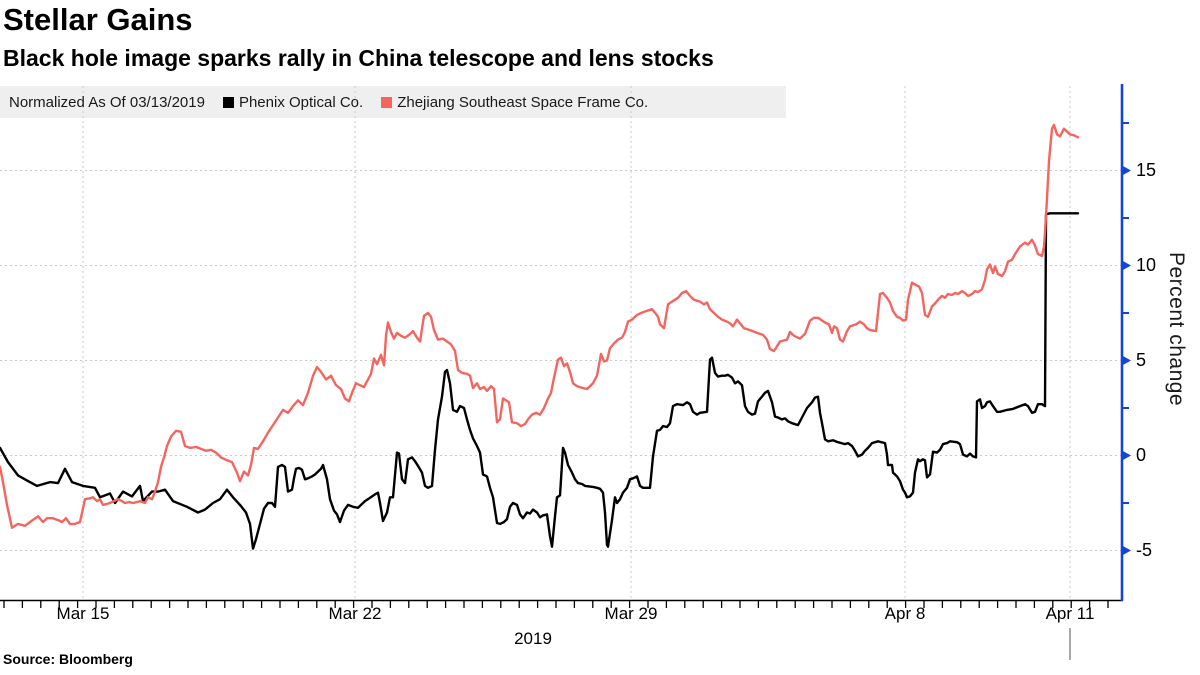 The height and width of the screenshot is (675, 1200). I want to click on legend-note-label: Normalized As Of 03/13/2019, so click(107, 102).